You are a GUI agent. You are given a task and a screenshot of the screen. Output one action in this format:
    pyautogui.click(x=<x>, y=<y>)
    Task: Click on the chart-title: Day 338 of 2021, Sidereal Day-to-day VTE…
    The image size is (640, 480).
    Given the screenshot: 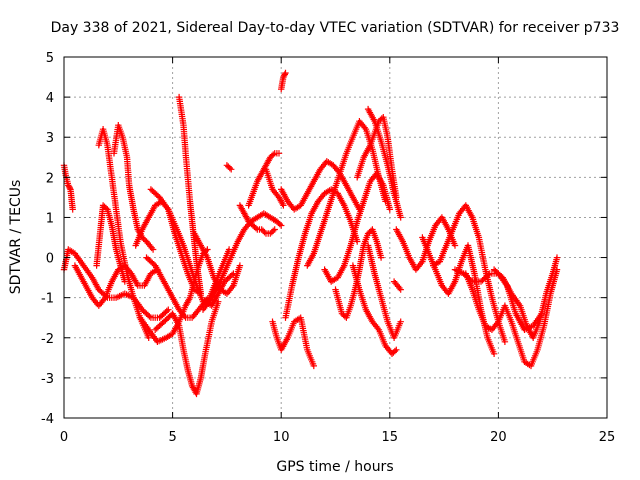 What is the action you would take?
    pyautogui.click(x=335, y=28)
    